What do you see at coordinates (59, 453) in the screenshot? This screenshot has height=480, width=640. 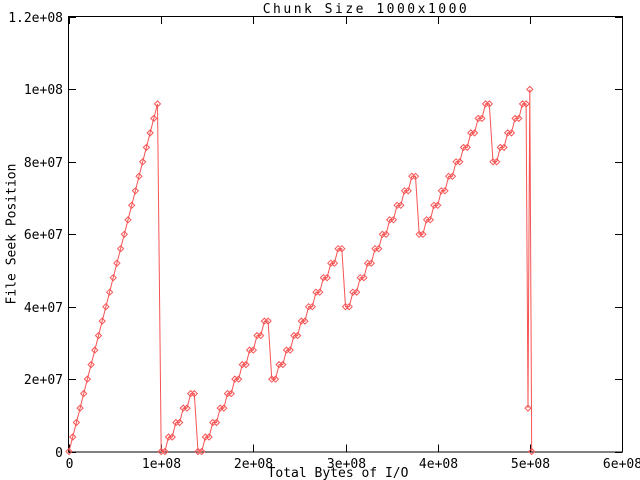 I see `y-tick-label: 0` at bounding box center [59, 453].